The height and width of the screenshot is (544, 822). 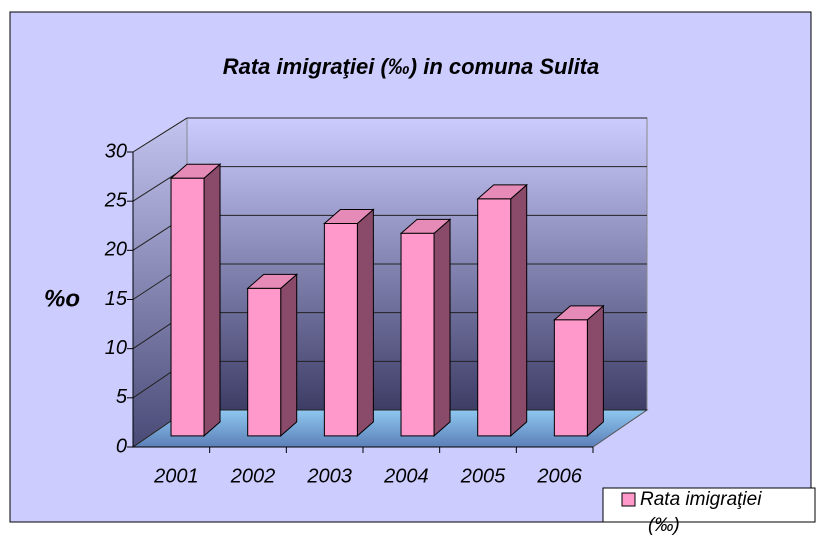 What do you see at coordinates (701, 512) in the screenshot?
I see `legend-label: Rata imigraţiei (‰)` at bounding box center [701, 512].